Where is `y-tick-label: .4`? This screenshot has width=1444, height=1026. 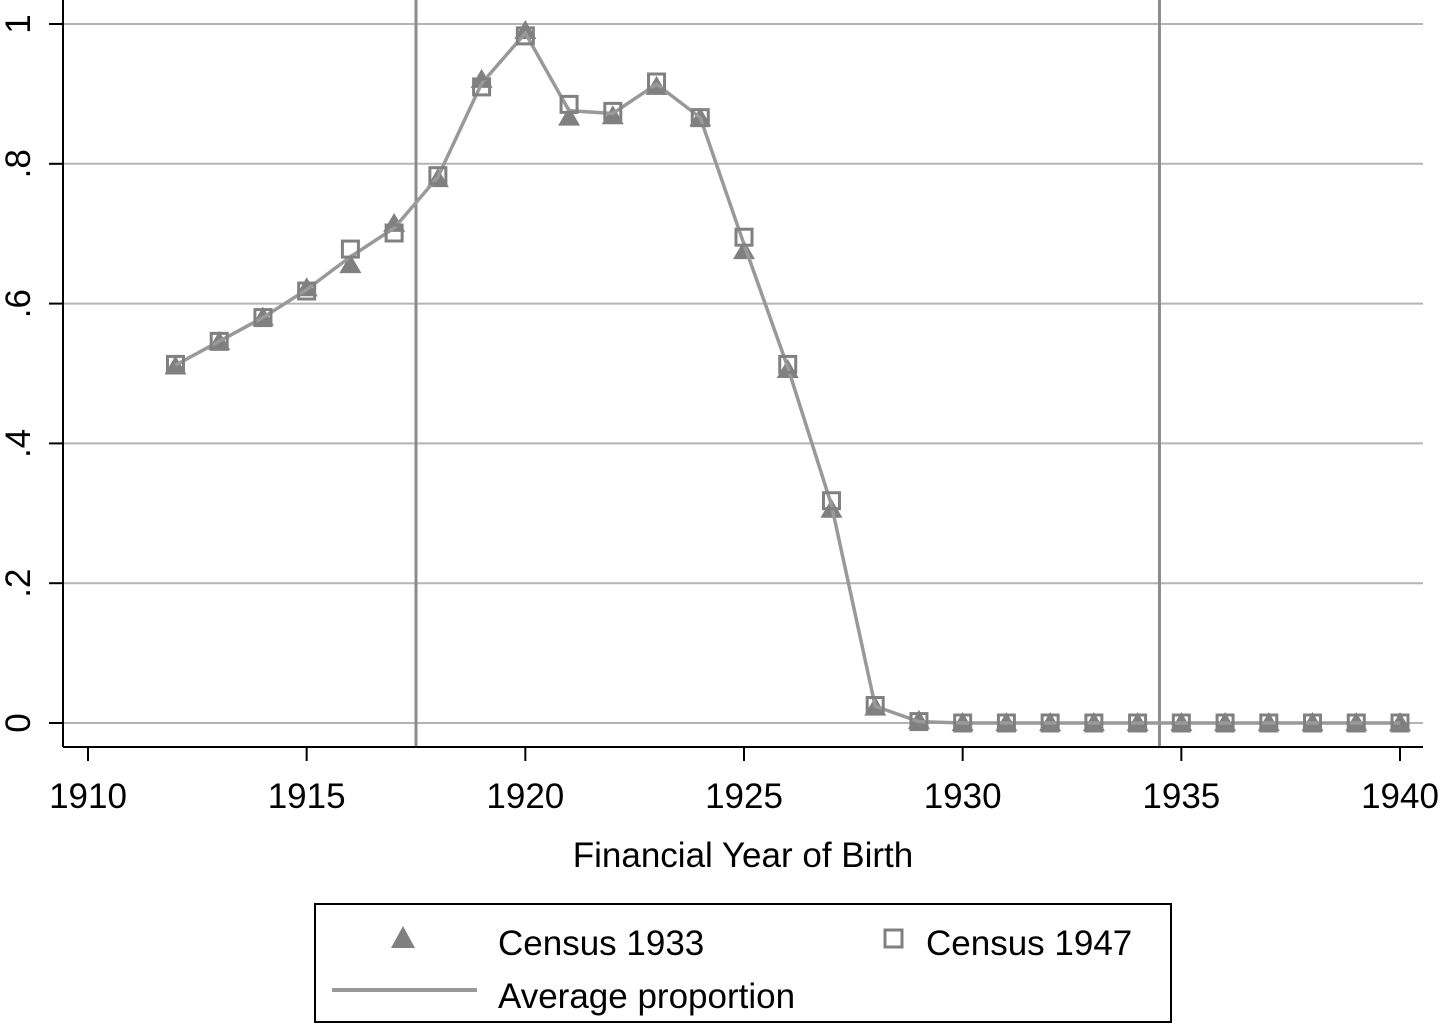 y-tick-label: .4 is located at coordinates (19, 443).